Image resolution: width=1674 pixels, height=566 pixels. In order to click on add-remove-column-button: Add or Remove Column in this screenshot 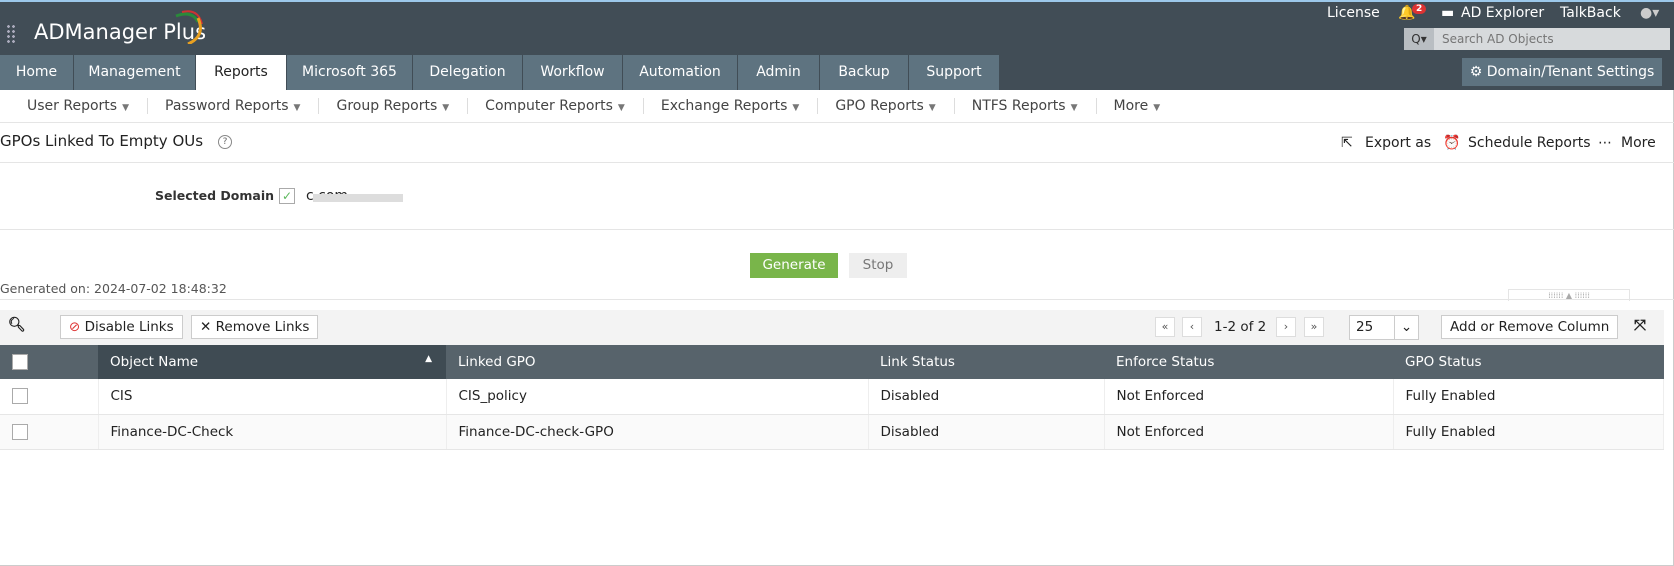, I will do `click(1530, 327)`.